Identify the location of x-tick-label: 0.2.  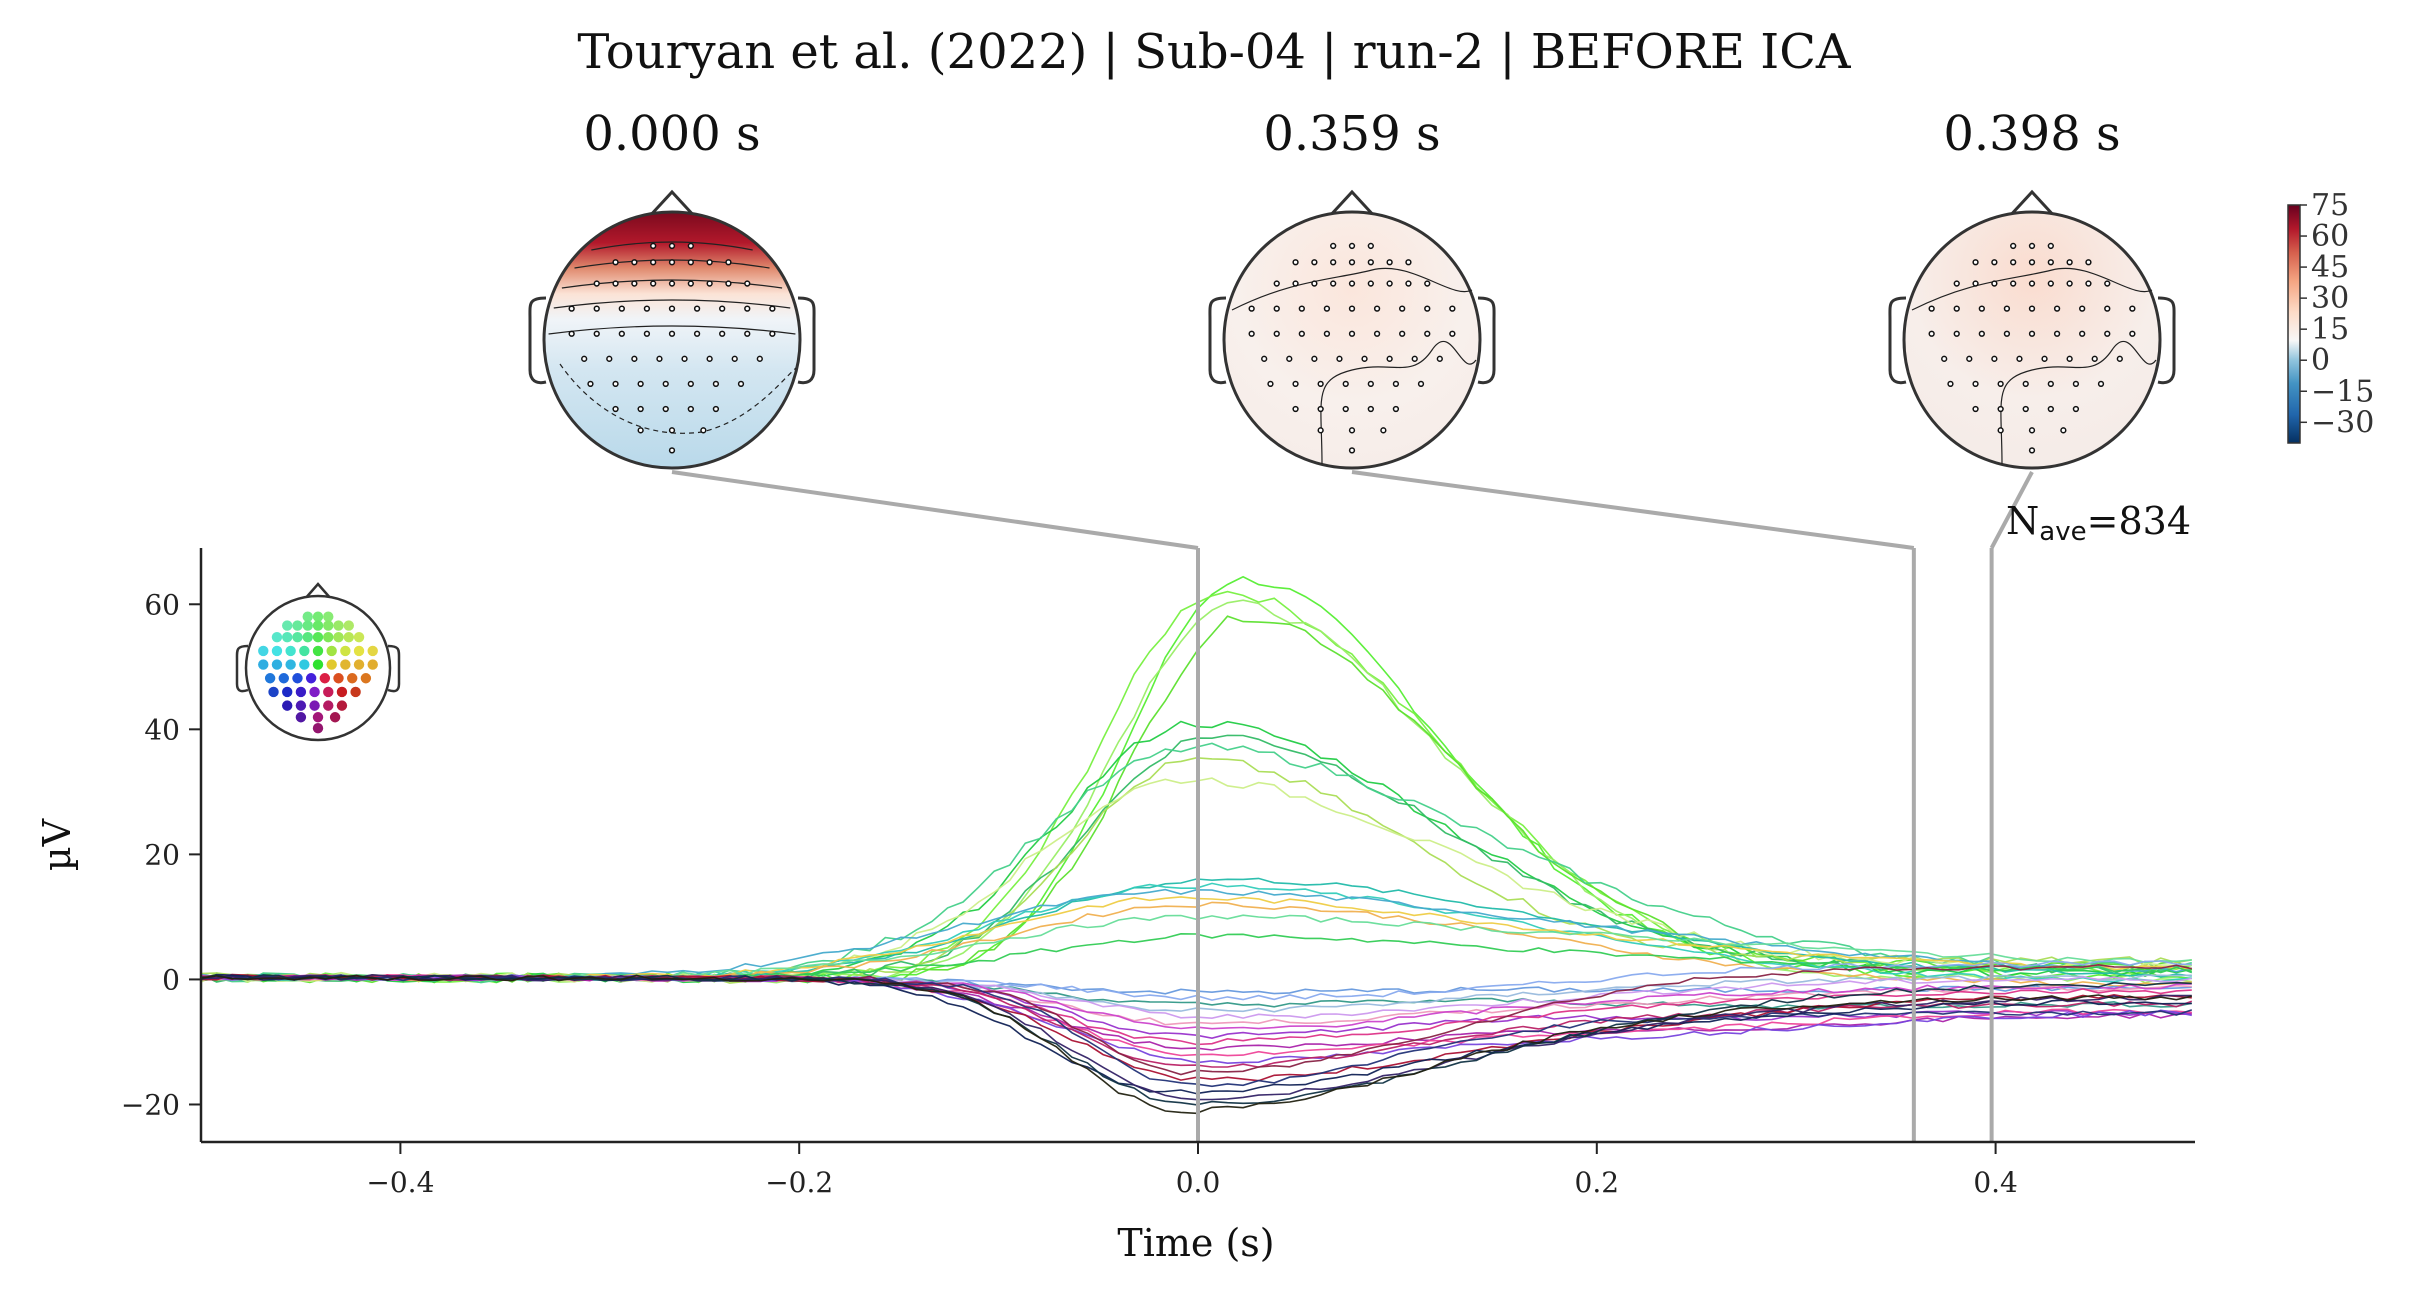
(1597, 1182).